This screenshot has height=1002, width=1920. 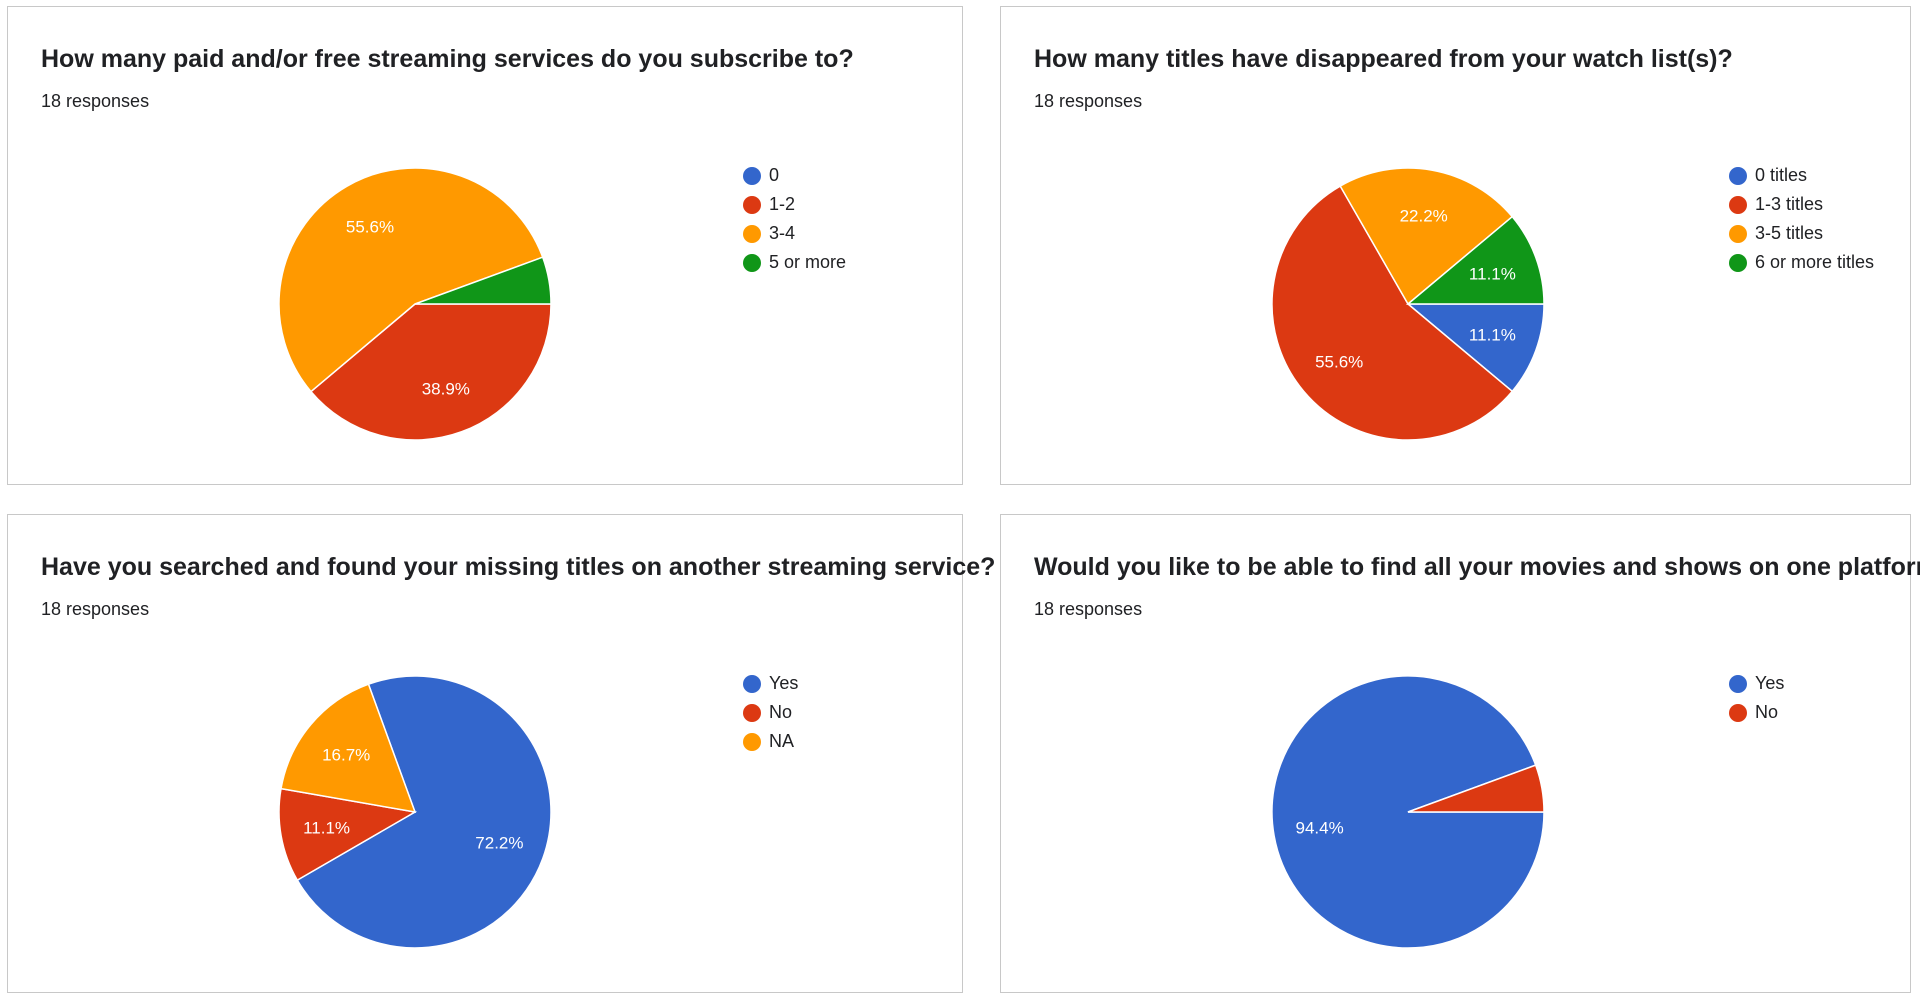 What do you see at coordinates (1789, 233) in the screenshot?
I see `legend-label: 3-5 titles` at bounding box center [1789, 233].